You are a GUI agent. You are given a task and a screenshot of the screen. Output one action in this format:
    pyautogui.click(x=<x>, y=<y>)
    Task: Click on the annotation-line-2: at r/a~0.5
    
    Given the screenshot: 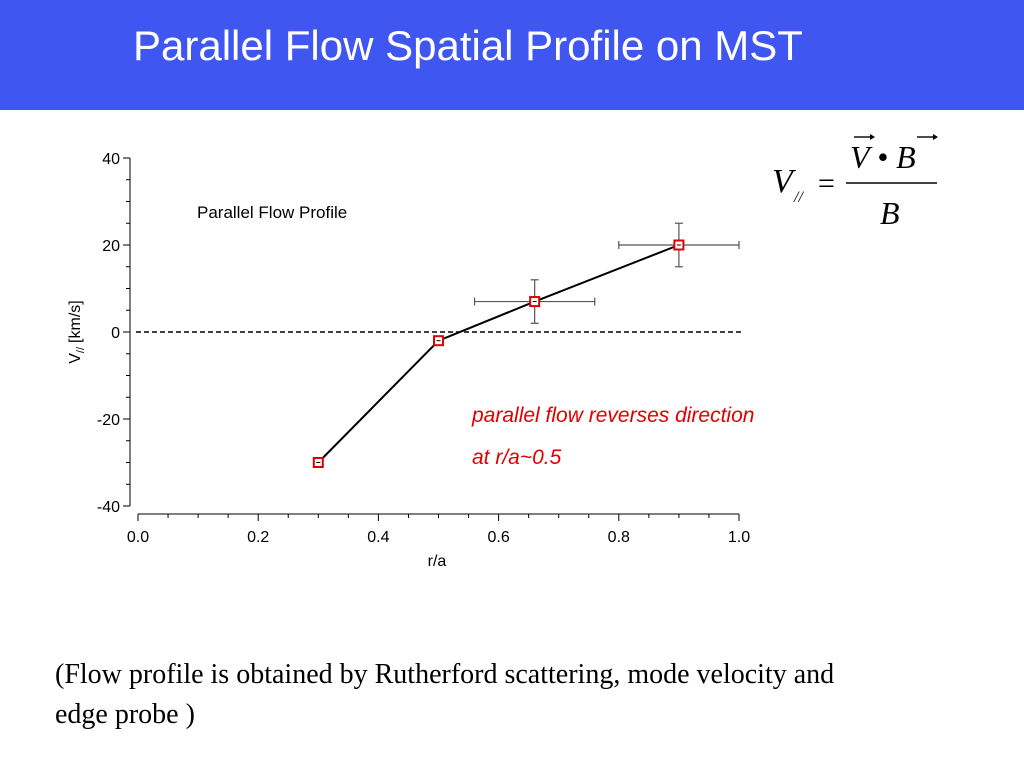 What is the action you would take?
    pyautogui.click(x=517, y=457)
    